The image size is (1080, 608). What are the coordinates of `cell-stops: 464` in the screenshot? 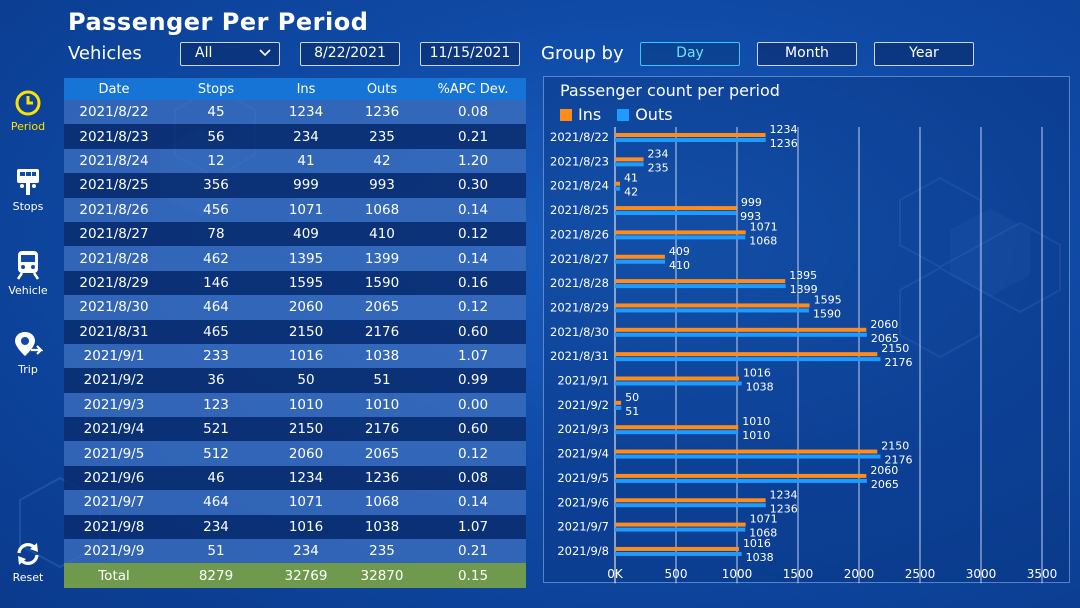 It's located at (216, 502).